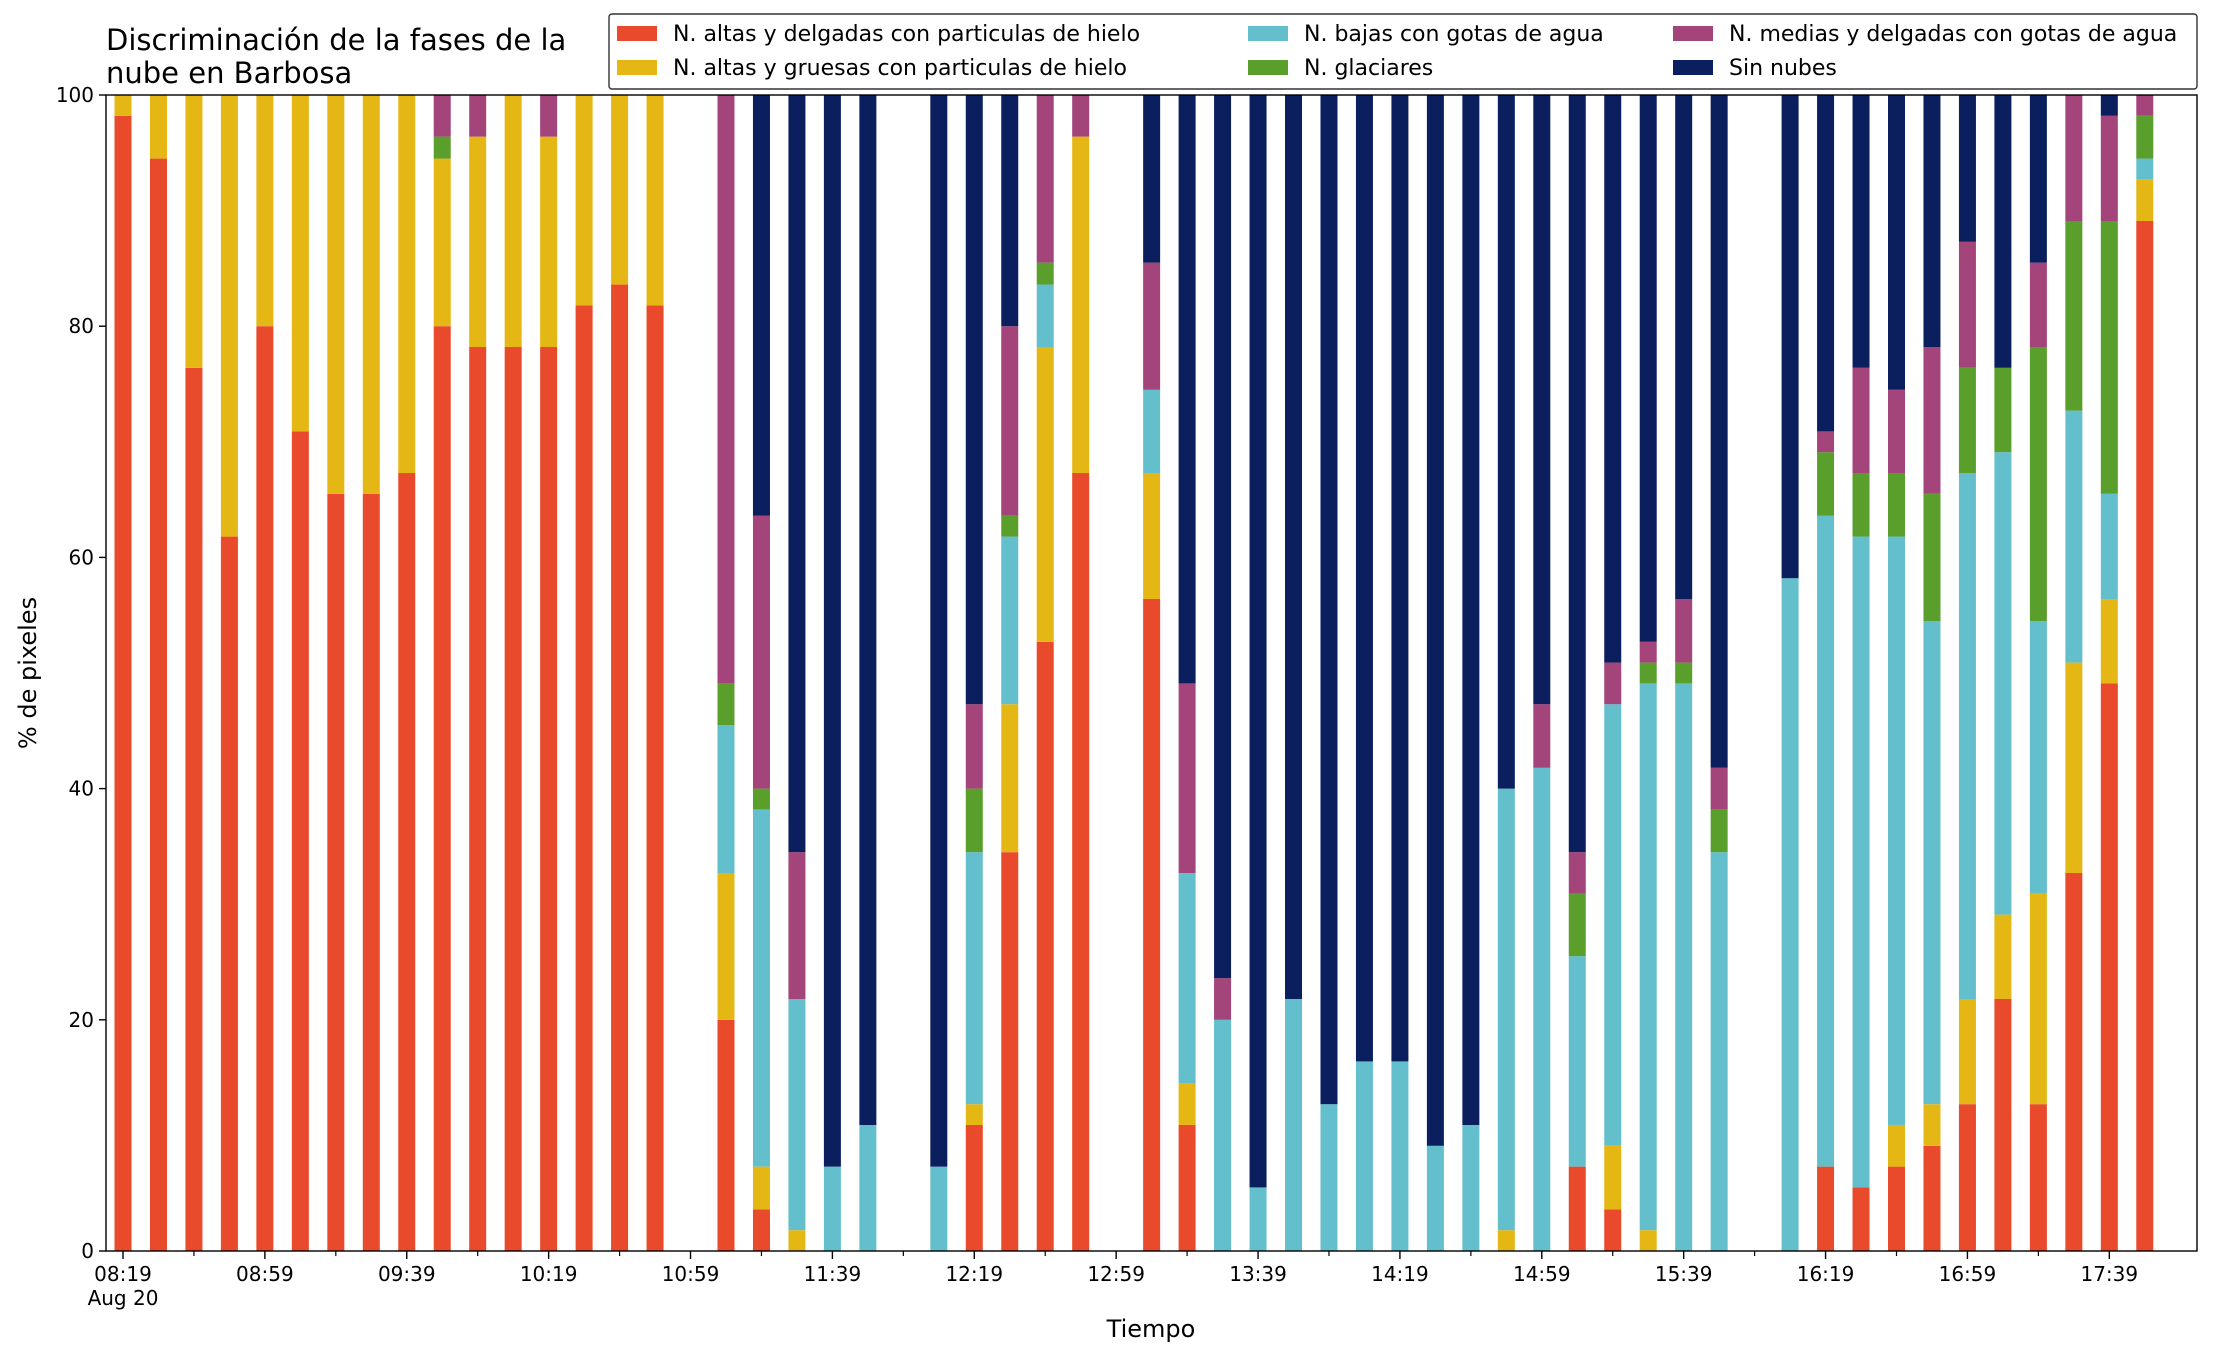 The image size is (2216, 1355). What do you see at coordinates (549, 1274) in the screenshot?
I see `x-tick-label: 10:19` at bounding box center [549, 1274].